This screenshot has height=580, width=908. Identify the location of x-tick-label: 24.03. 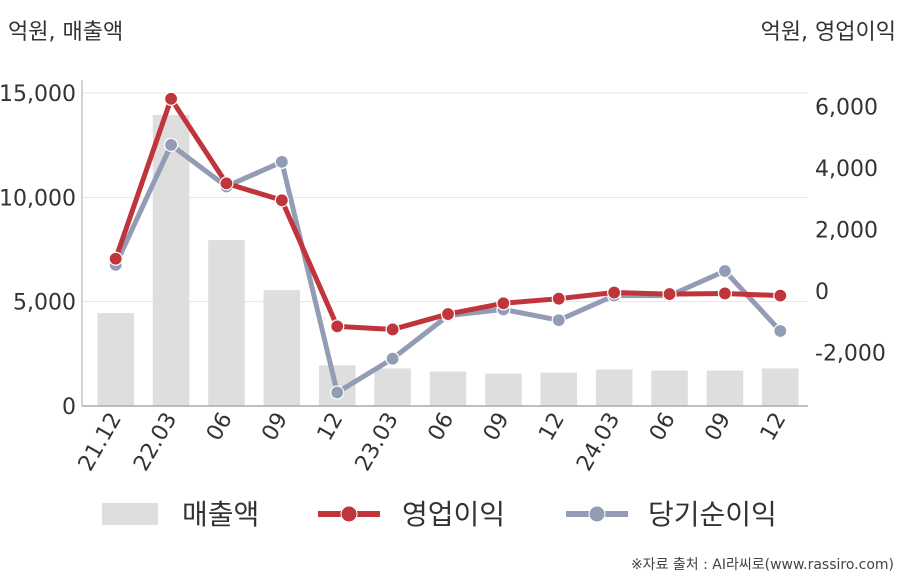
(598, 442).